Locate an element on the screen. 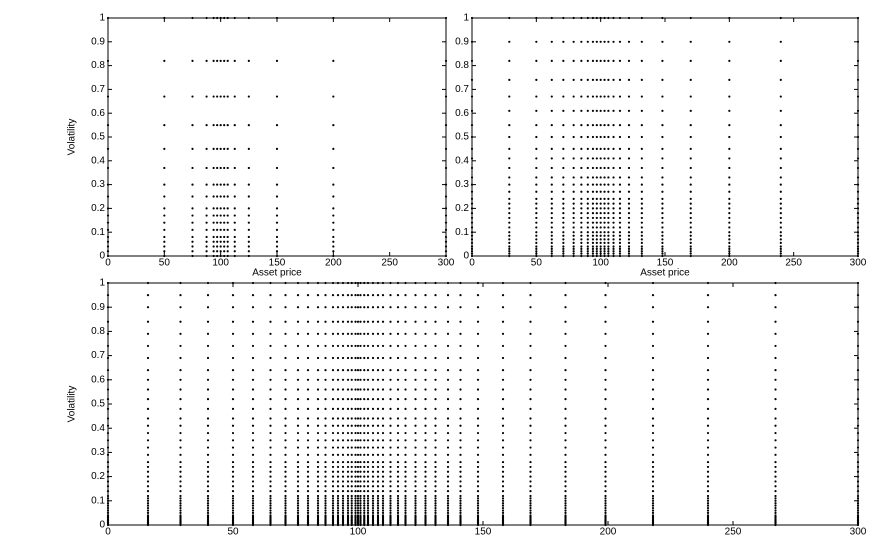  y-tick-label: 0.2 is located at coordinates (98, 476).